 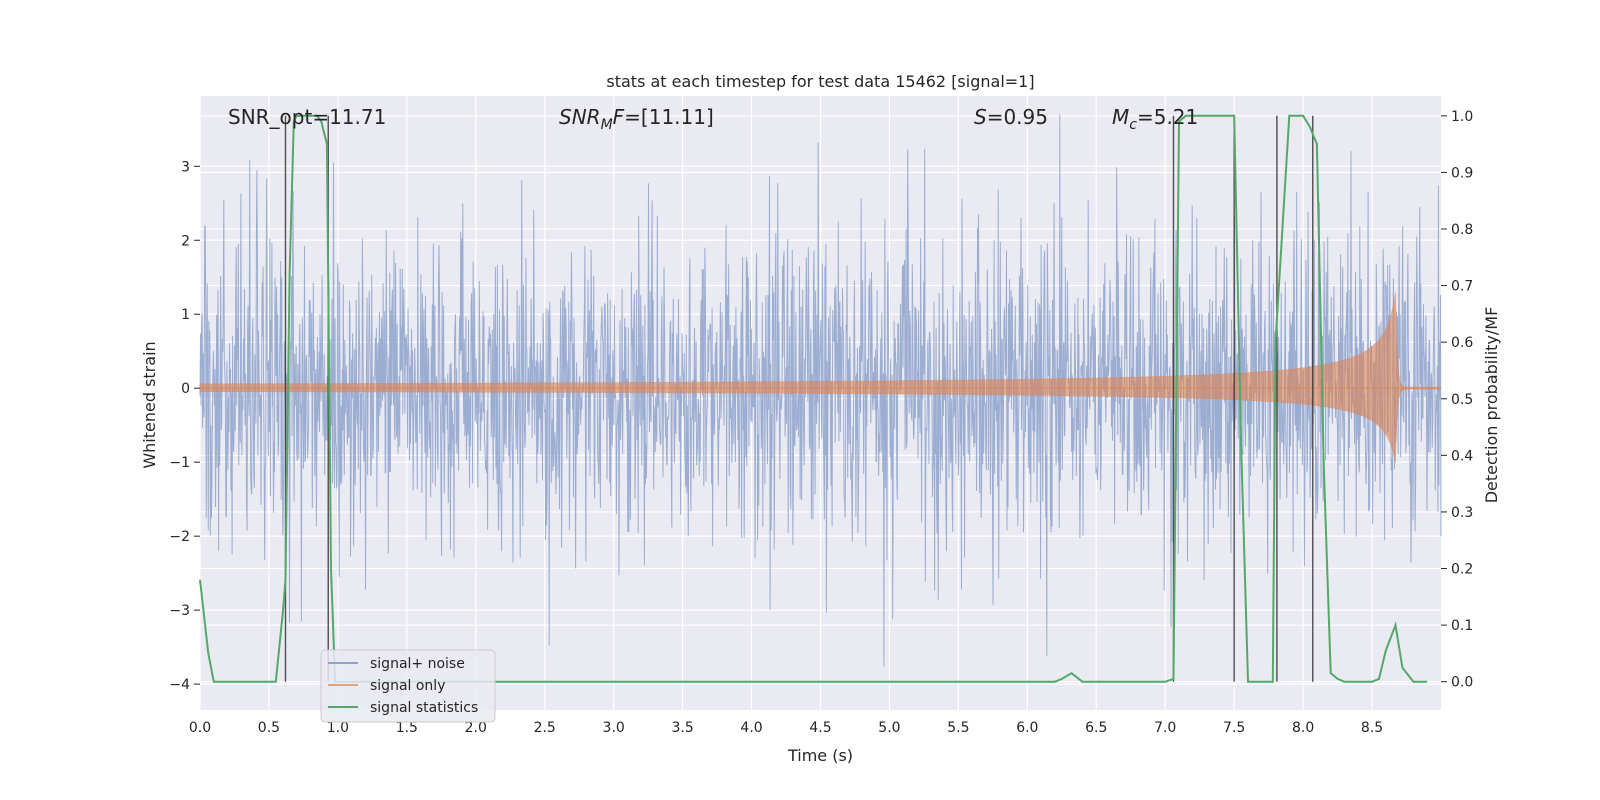 I want to click on annotation-s: S=0.95, so click(x=1011, y=117).